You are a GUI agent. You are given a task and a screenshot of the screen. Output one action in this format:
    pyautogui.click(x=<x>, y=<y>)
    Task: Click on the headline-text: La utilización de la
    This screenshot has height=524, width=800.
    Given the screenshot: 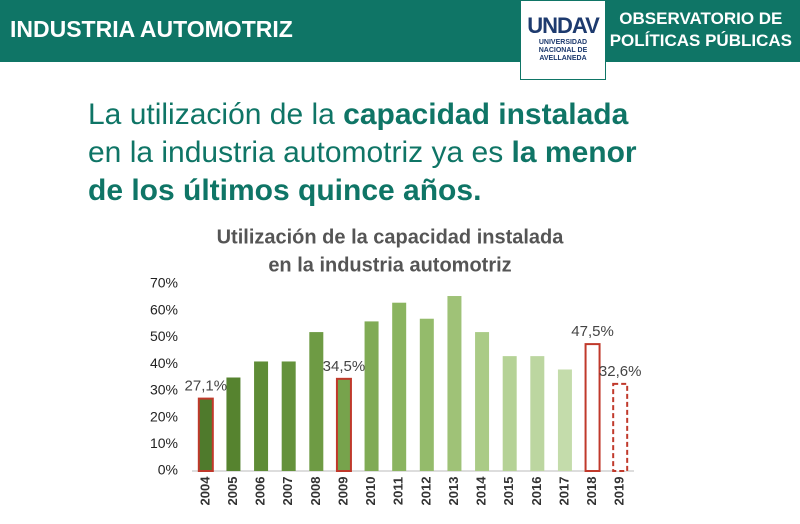 What is the action you would take?
    pyautogui.click(x=216, y=114)
    